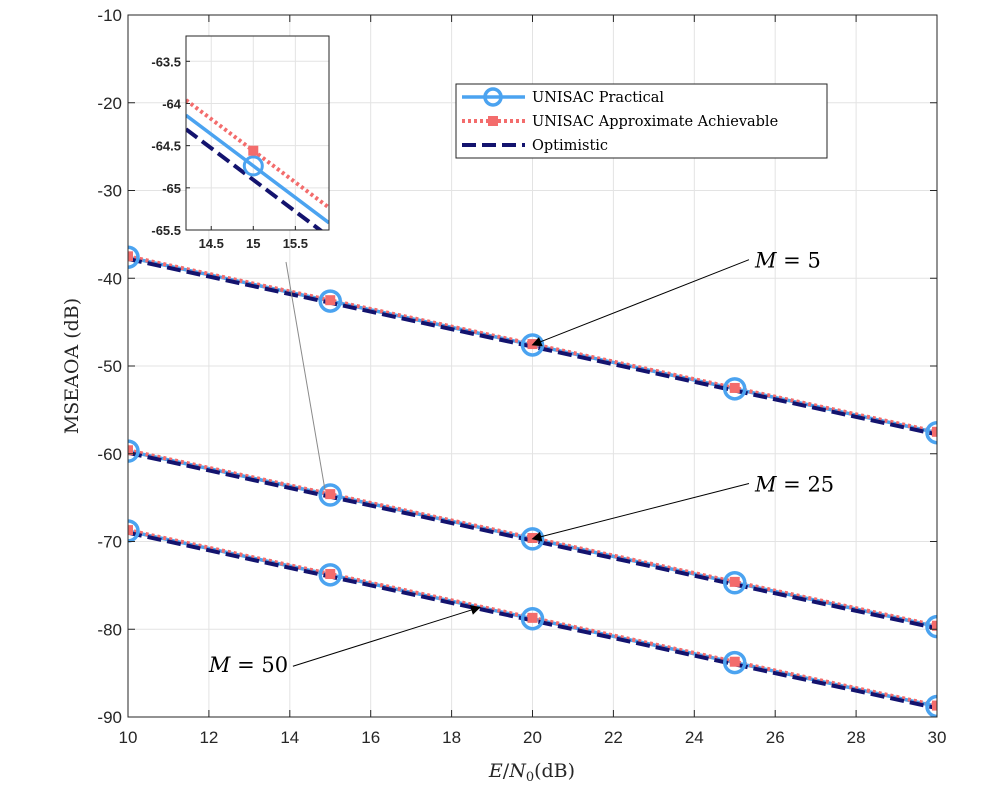 This screenshot has height=796, width=997. I want to click on x-tick-label: 16, so click(370, 737).